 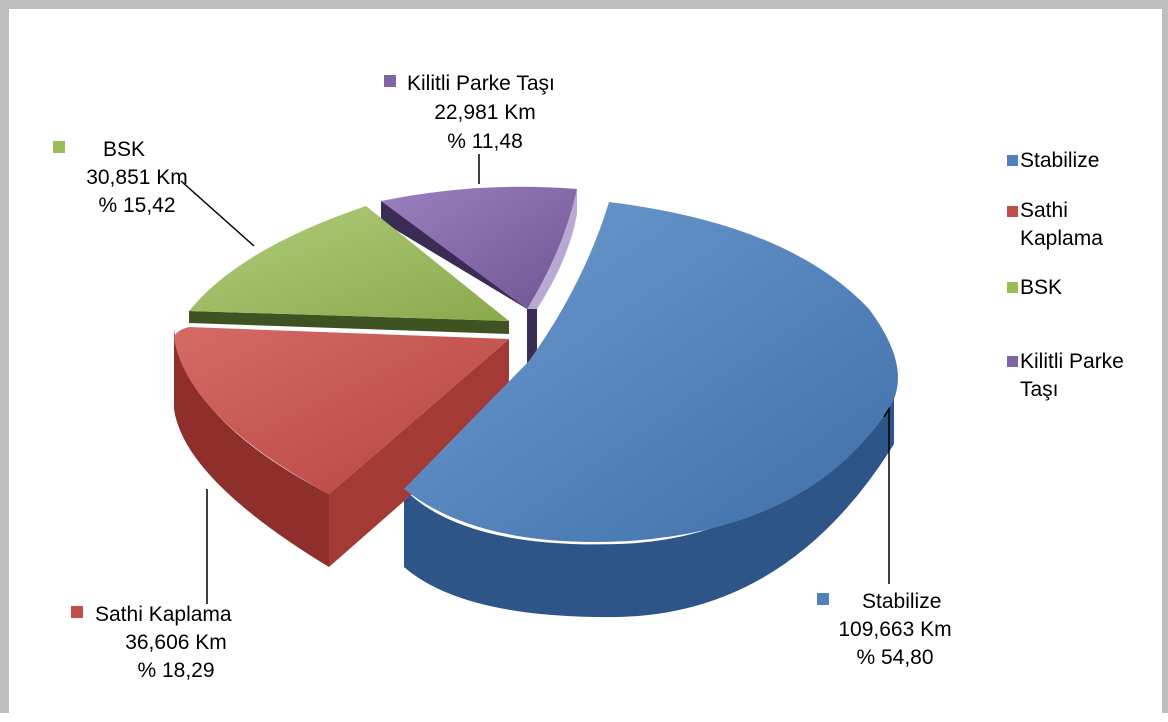 What do you see at coordinates (901, 601) in the screenshot?
I see `stabilize-label-name: Stabilize` at bounding box center [901, 601].